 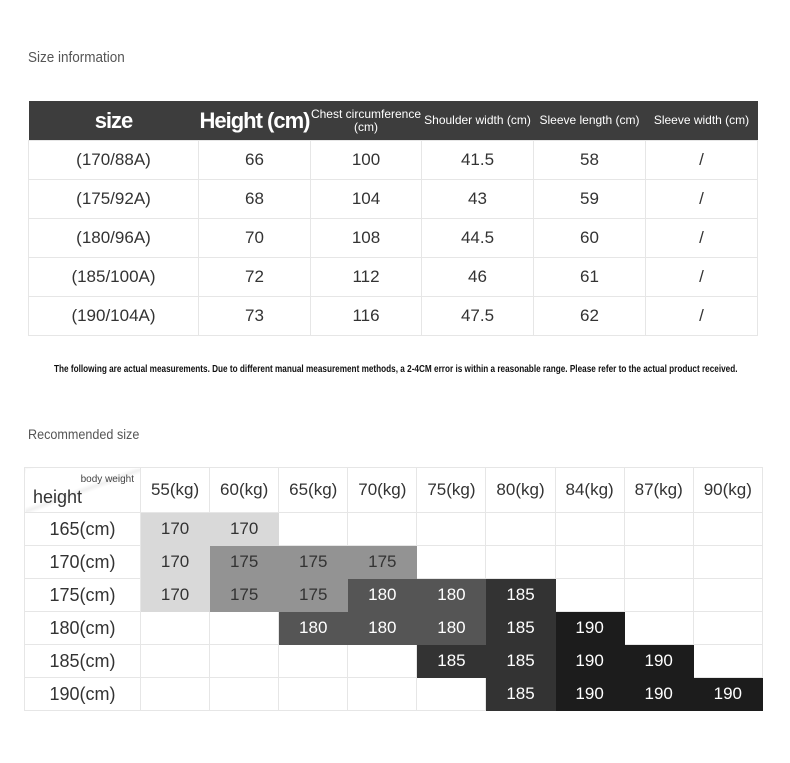 I want to click on height-header: 165(cm), so click(x=82, y=529).